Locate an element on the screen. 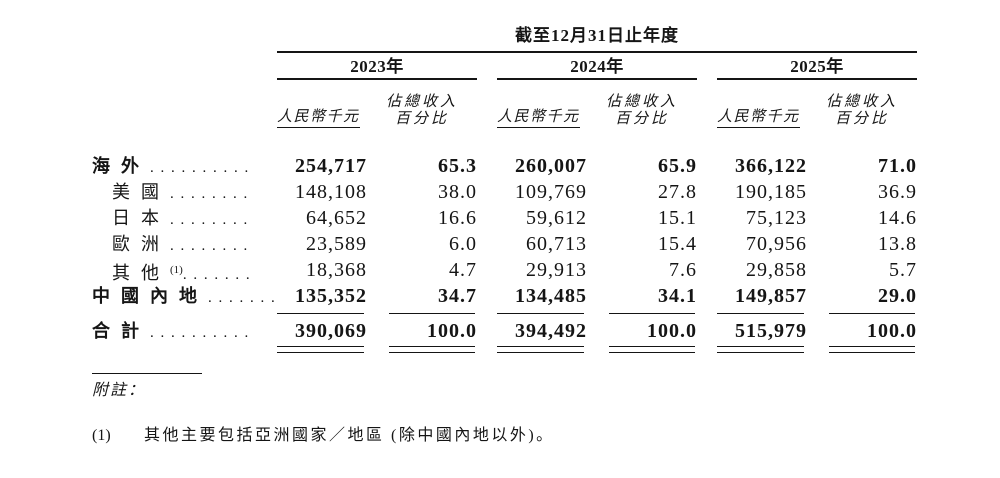  pct-column-header-2025: 佔總收入 百分比 is located at coordinates (861, 110).